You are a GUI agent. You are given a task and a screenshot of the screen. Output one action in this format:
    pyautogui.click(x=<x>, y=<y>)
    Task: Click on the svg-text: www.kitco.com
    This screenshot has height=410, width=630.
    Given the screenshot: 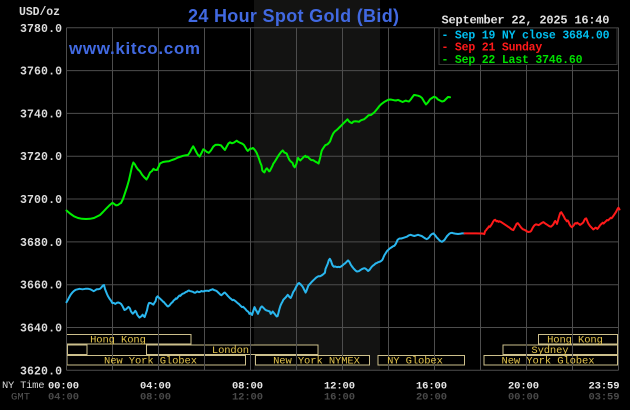 What is the action you would take?
    pyautogui.click(x=134, y=48)
    